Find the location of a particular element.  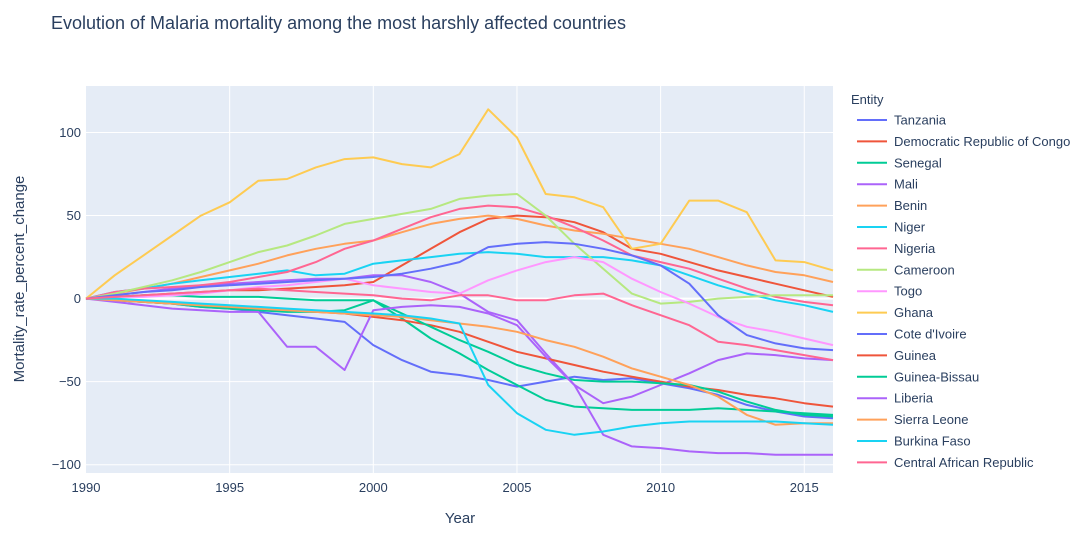

legend-item: Cameroon is located at coordinates (906, 269).